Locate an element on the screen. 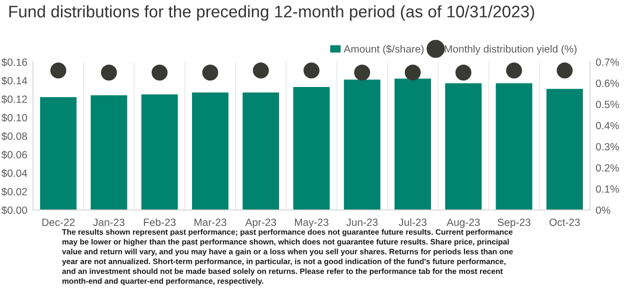 Image resolution: width=624 pixels, height=299 pixels. x-tick-label: Oct-23 is located at coordinates (565, 222).